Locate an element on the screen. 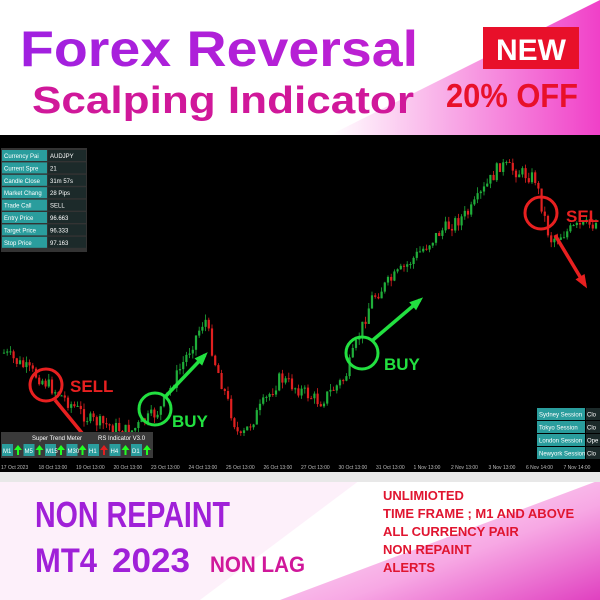  info-label: Target Price is located at coordinates (20, 231).